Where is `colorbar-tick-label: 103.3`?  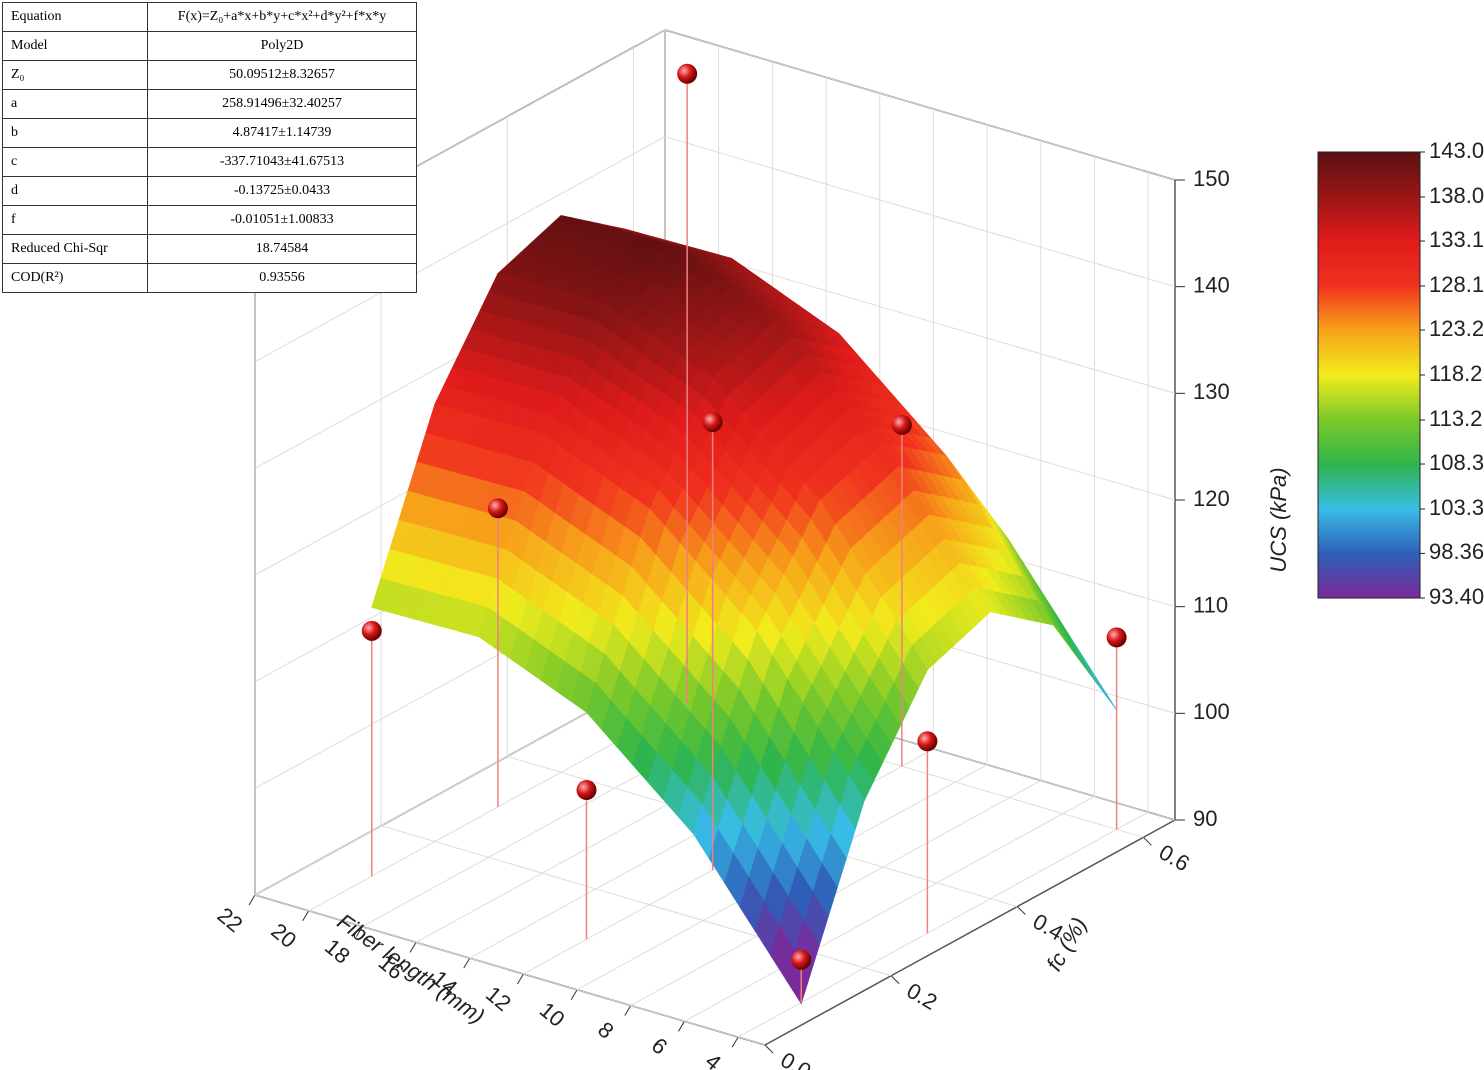 colorbar-tick-label: 103.3 is located at coordinates (1456, 507).